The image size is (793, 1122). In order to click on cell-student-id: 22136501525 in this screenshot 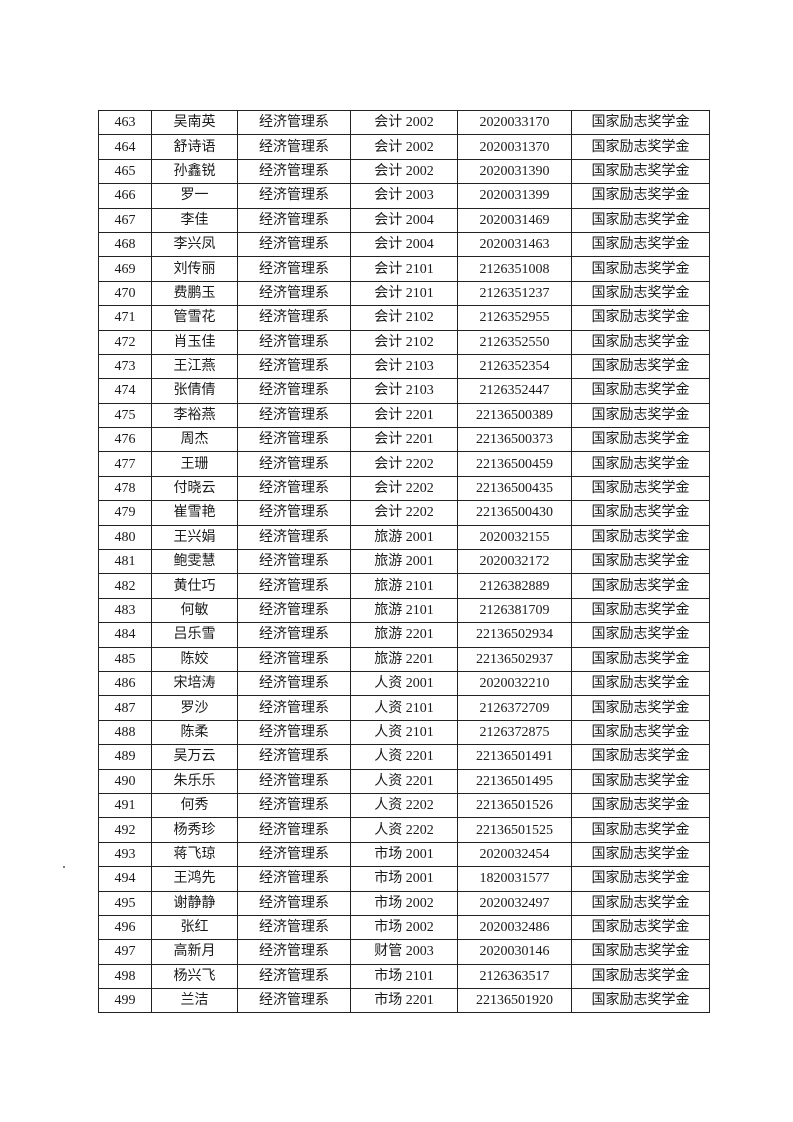, I will do `click(514, 830)`.